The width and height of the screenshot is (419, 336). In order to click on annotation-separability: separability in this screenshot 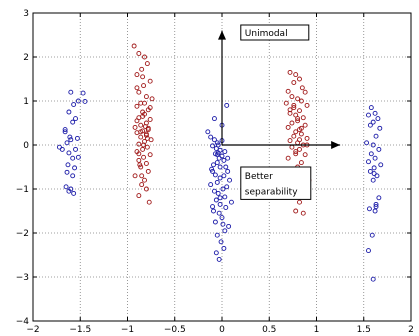, I will do `click(271, 192)`.